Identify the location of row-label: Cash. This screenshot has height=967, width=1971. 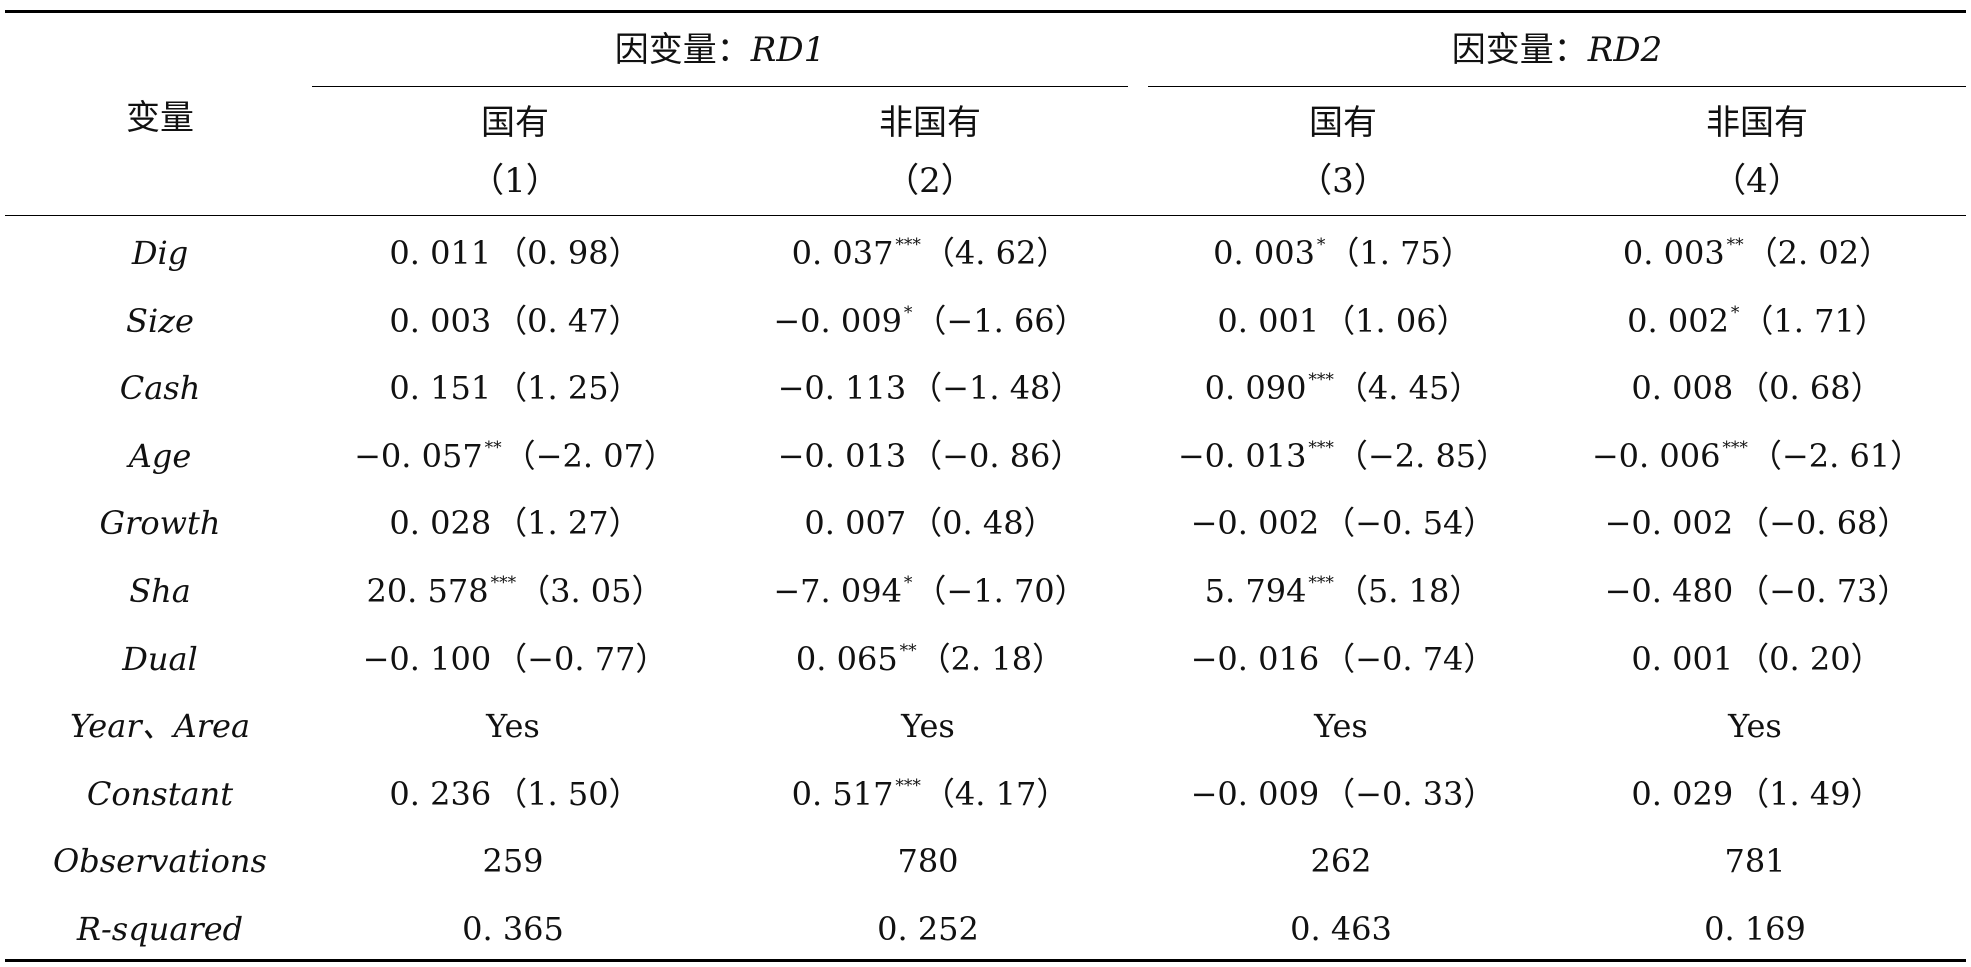
(160, 388).